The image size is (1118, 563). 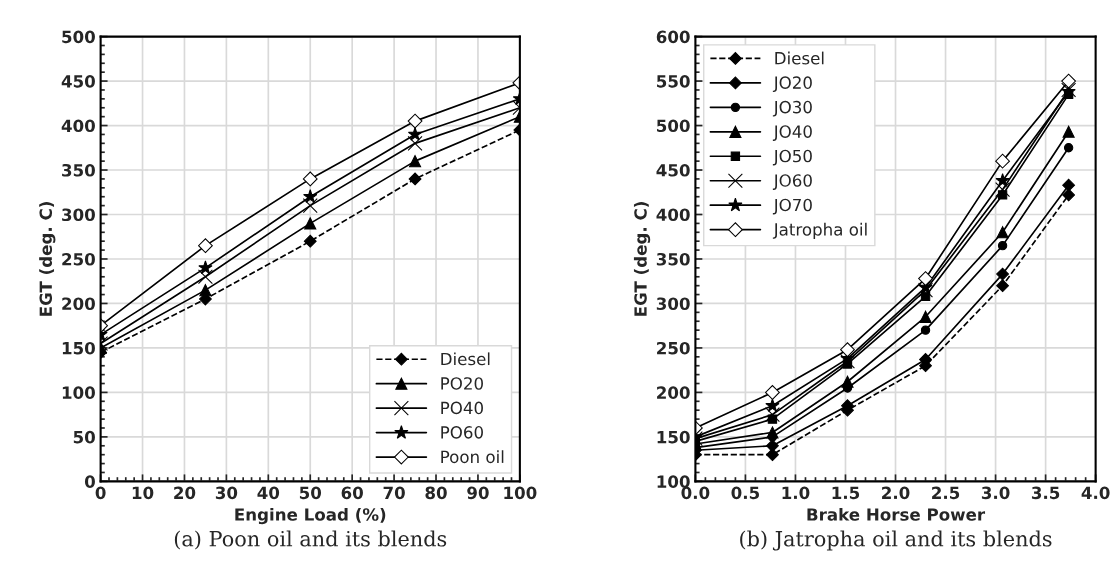 What do you see at coordinates (792, 108) in the screenshot?
I see `legend-label: JO30` at bounding box center [792, 108].